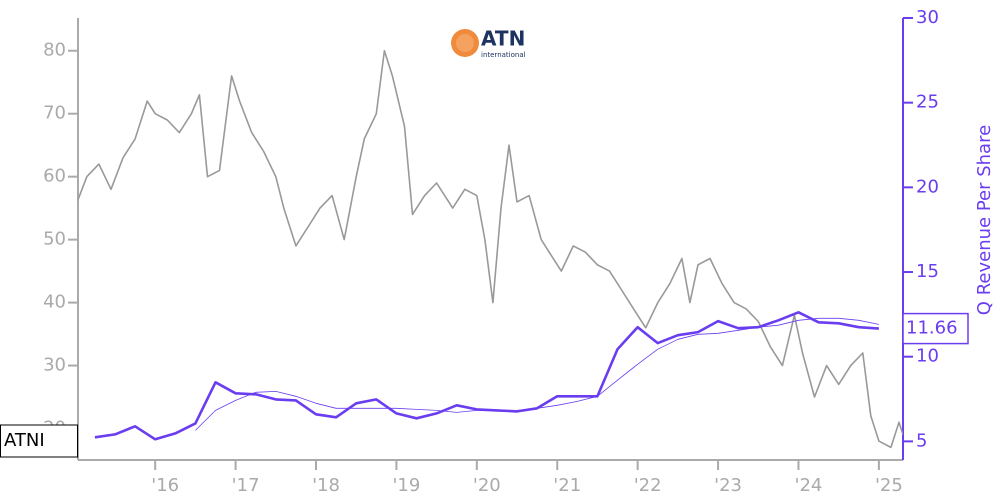 This screenshot has height=500, width=1000. Describe the element at coordinates (927, 17) in the screenshot. I see `y2-tick-label: 30` at that location.